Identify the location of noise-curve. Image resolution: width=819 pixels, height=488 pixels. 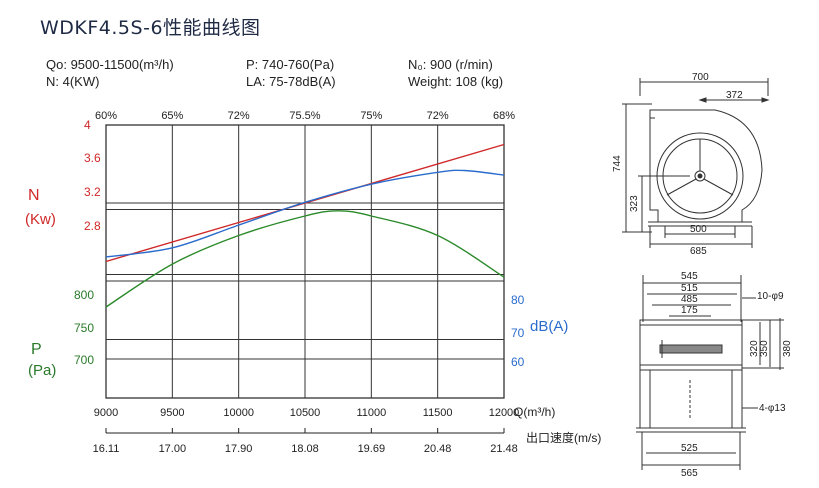
(305, 213).